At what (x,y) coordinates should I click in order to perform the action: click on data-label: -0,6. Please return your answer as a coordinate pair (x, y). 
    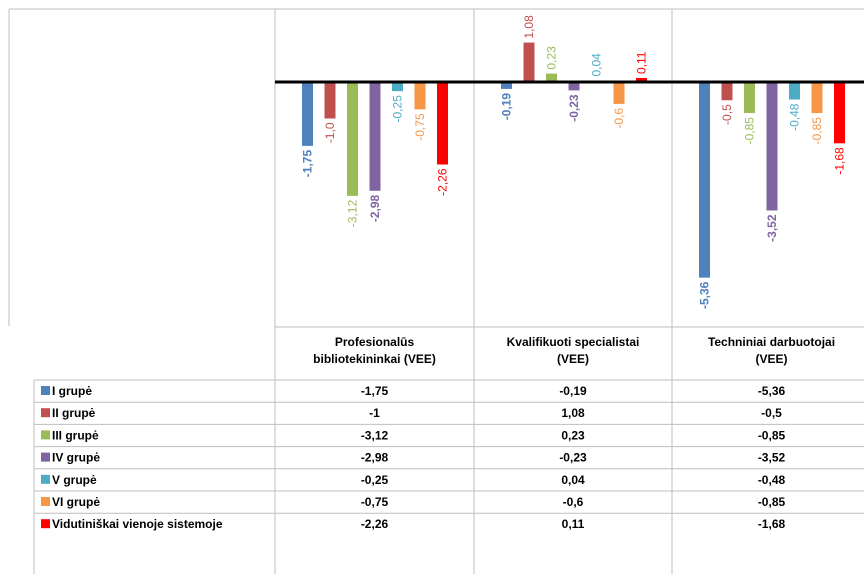
    Looking at the image, I should click on (619, 118).